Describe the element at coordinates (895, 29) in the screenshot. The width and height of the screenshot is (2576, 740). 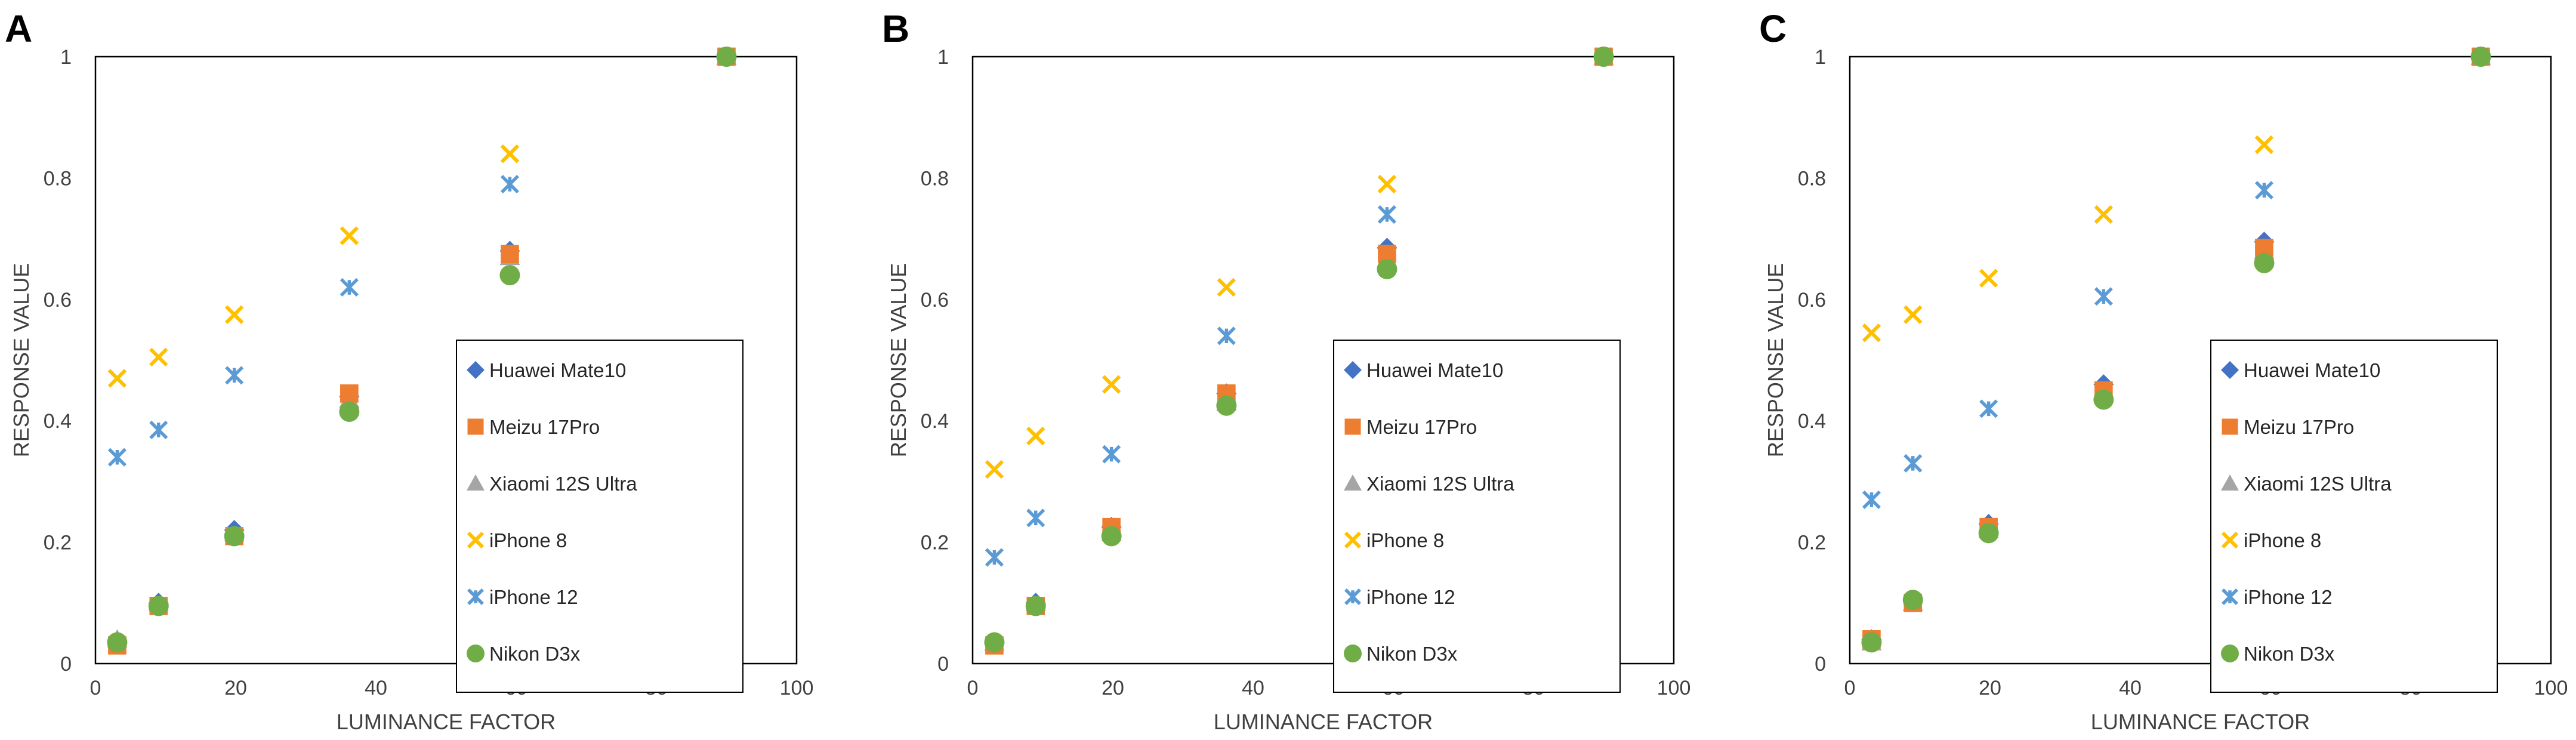
I see `panel-label-b: B` at that location.